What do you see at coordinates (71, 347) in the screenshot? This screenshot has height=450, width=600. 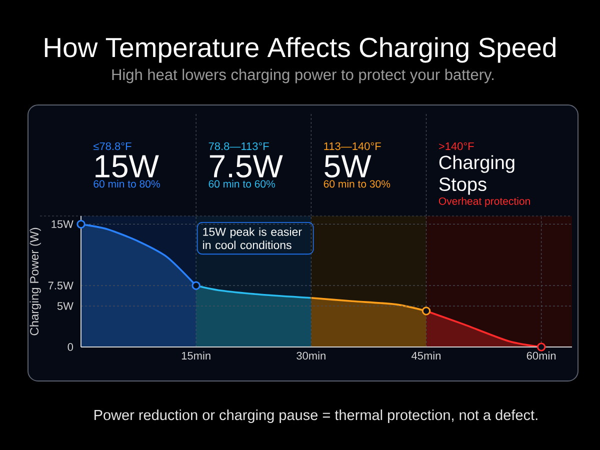 I see `y-tick-label: 0` at bounding box center [71, 347].